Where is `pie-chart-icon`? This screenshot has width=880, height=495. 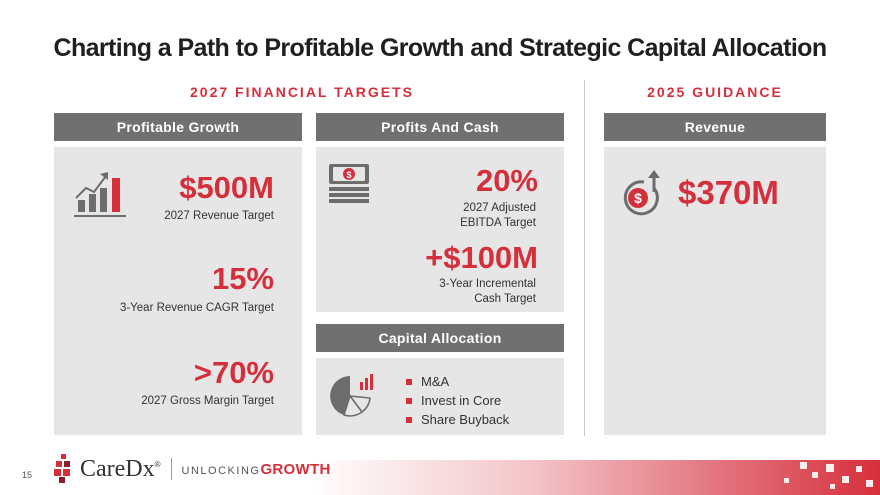 pie-chart-icon is located at coordinates (351, 395).